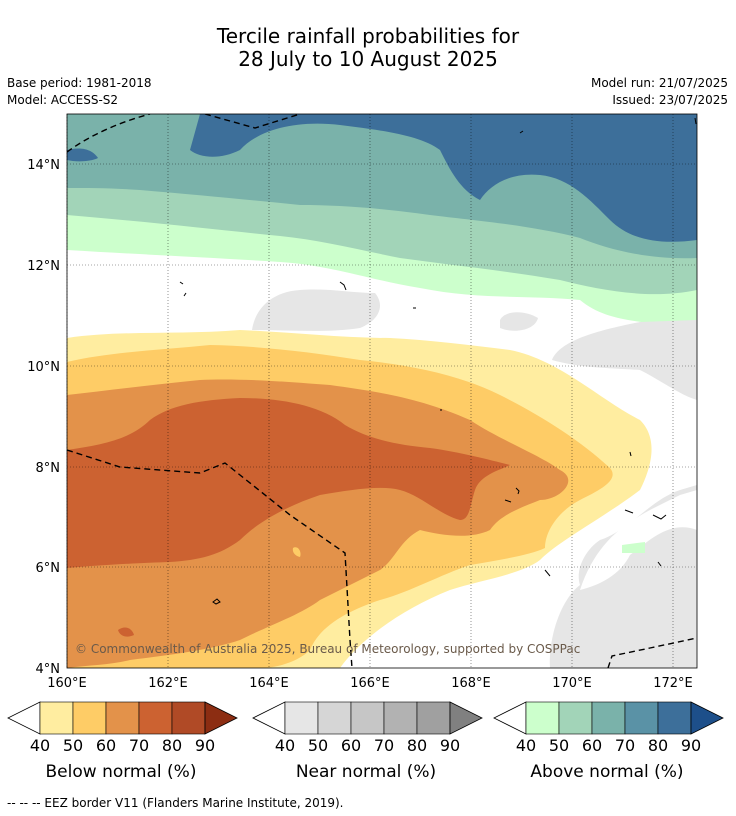 The height and width of the screenshot is (816, 736). I want to click on lat-tick-14n: 14°N, so click(43, 165).